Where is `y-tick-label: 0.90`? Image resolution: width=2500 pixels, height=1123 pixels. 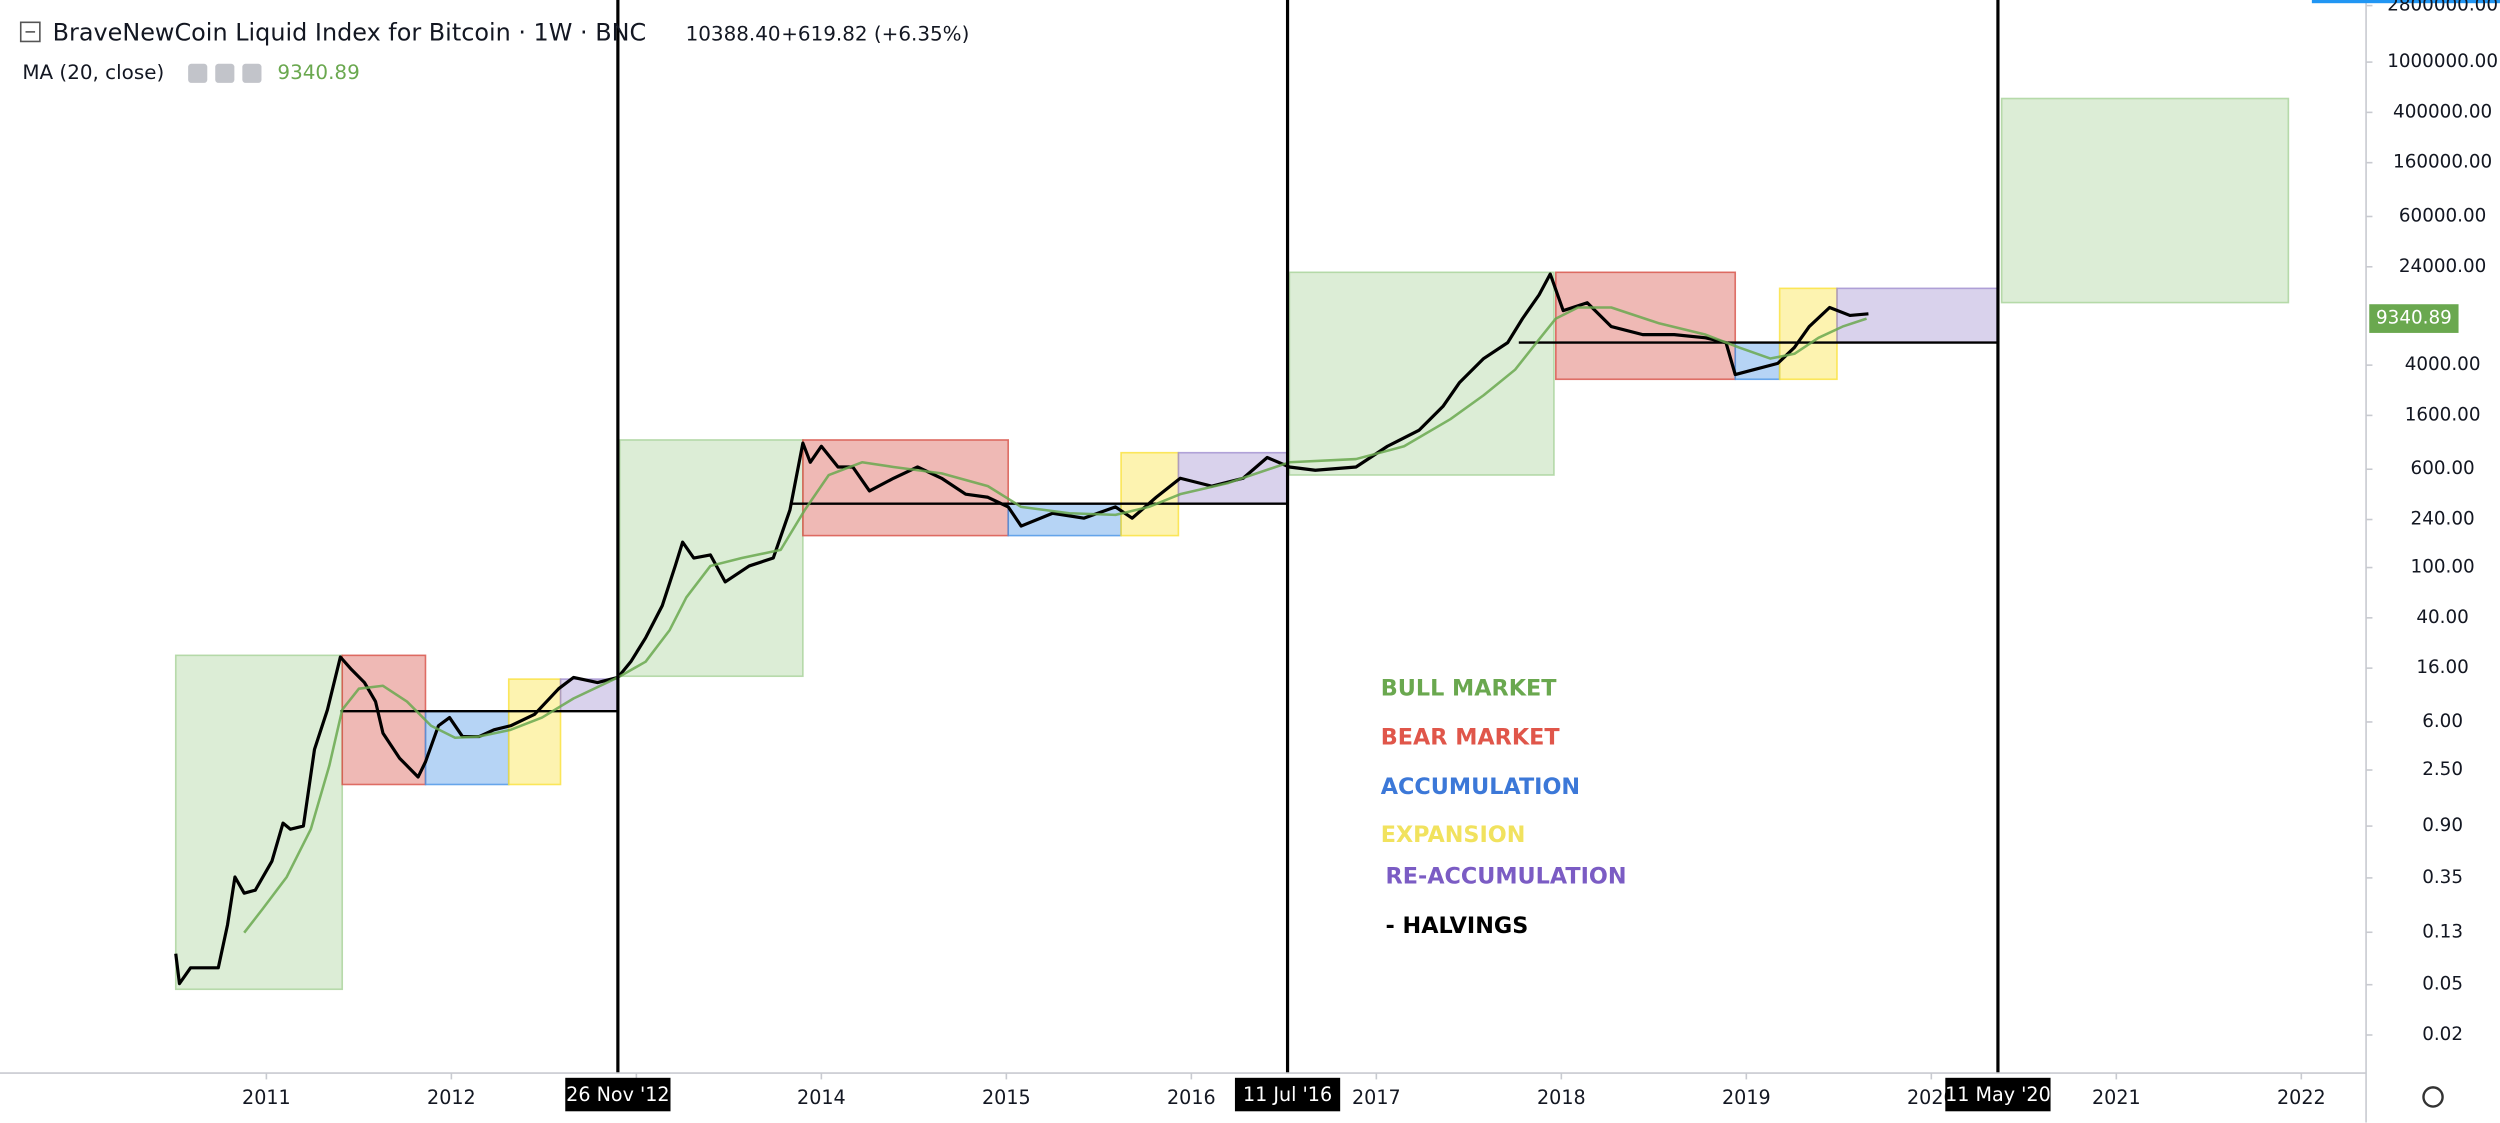 y-tick-label: 0.90 is located at coordinates (2442, 825).